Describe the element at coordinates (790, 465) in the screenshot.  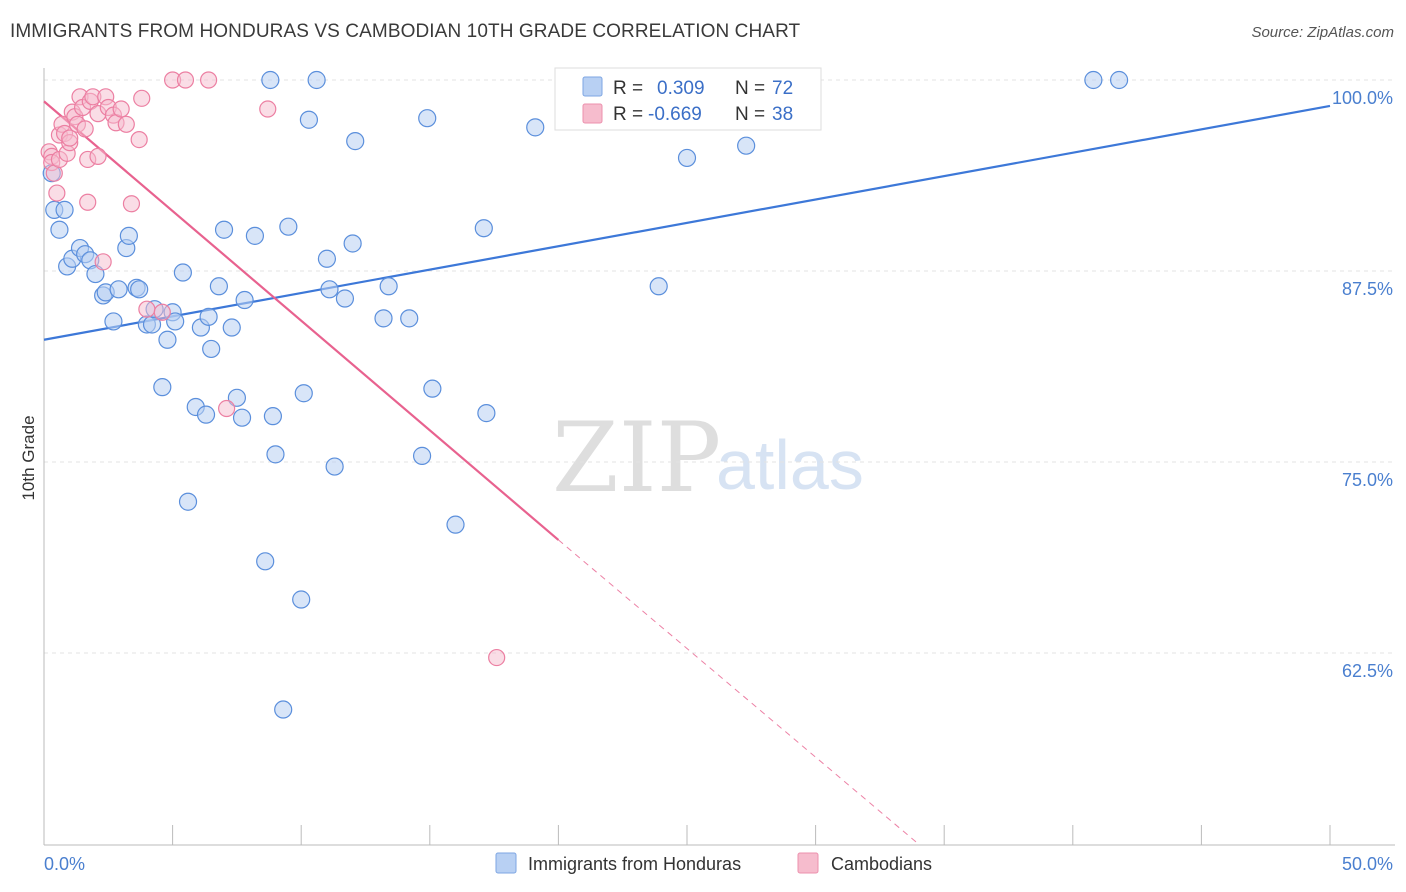
I see `watermark-atlas: atlas` at that location.